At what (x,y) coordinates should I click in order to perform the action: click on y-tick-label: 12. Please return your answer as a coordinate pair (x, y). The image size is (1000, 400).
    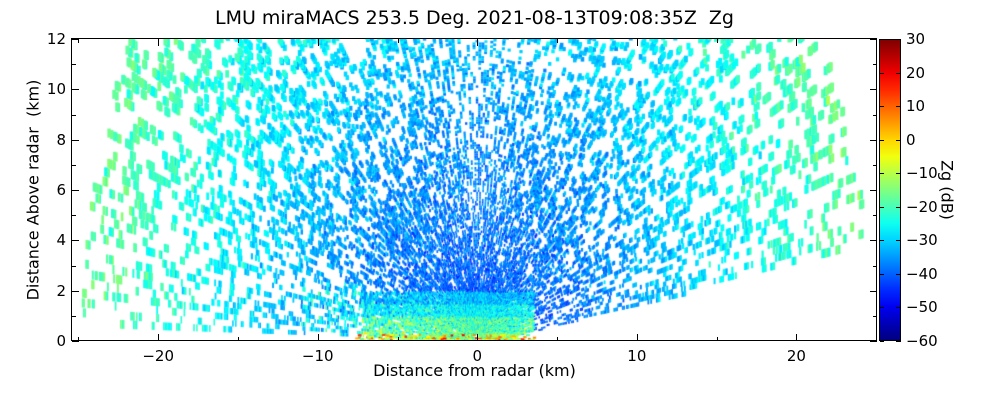
    Looking at the image, I should click on (56, 39).